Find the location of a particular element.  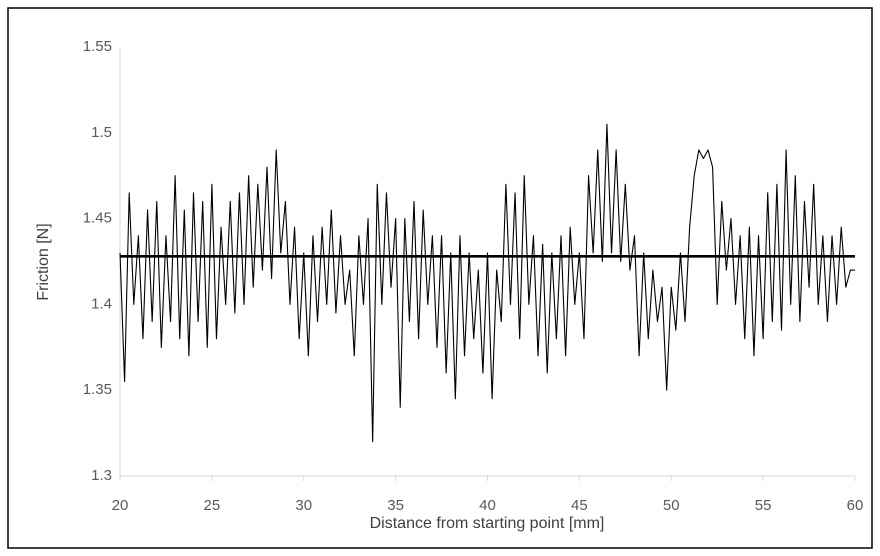

x-tick-label: 30 is located at coordinates (303, 505).